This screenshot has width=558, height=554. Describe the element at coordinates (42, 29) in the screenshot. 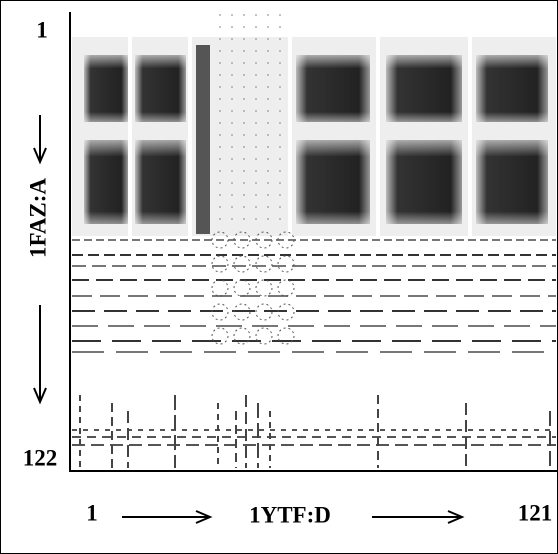

I see `y-start-label: 1` at that location.